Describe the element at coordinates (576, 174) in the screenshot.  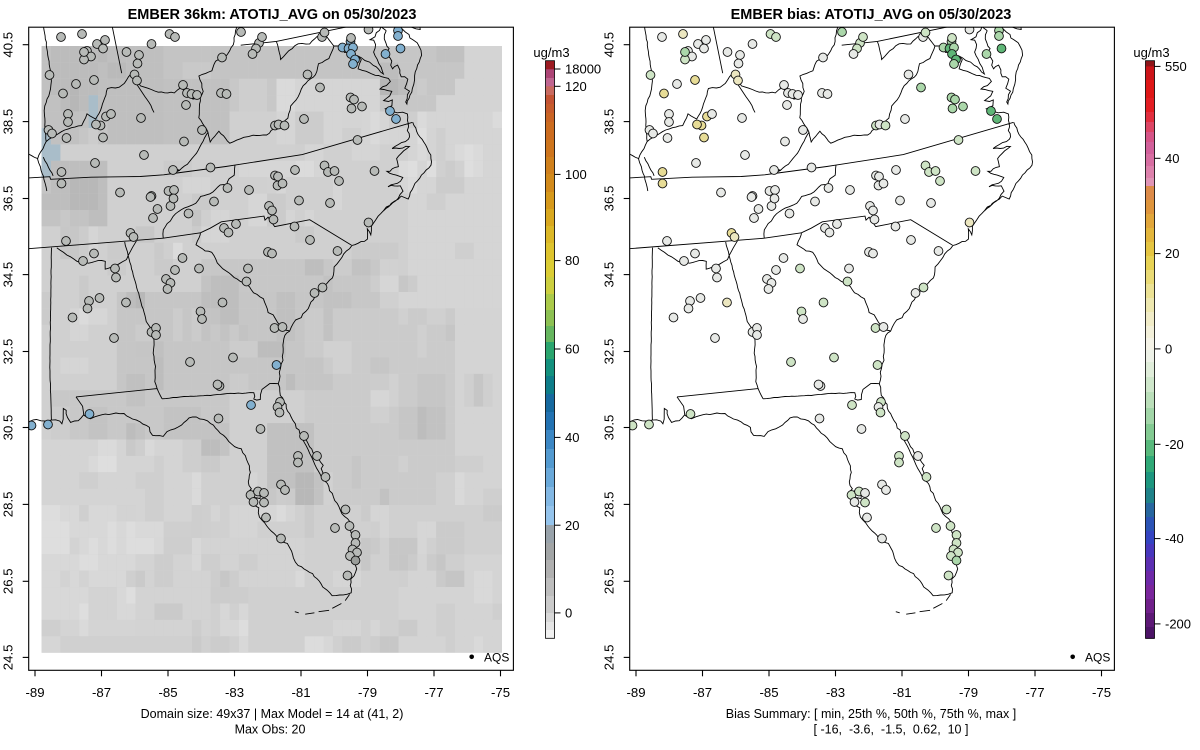
I see `svg-text: 100` at that location.